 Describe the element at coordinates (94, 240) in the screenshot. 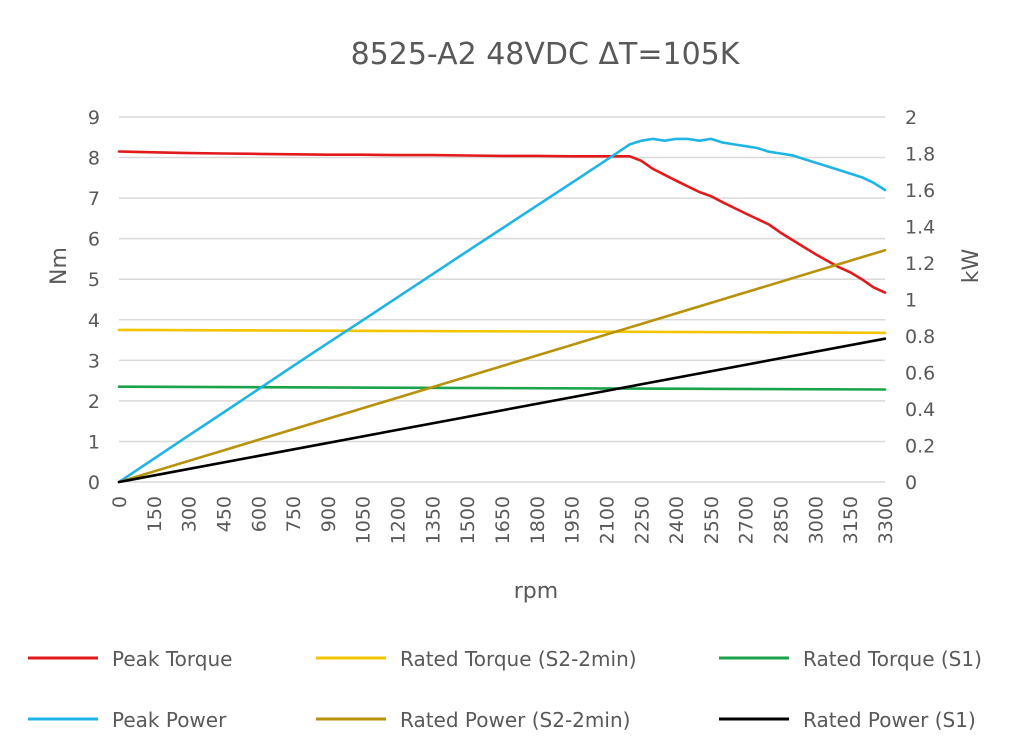

I see `y-tick-label: 6` at that location.